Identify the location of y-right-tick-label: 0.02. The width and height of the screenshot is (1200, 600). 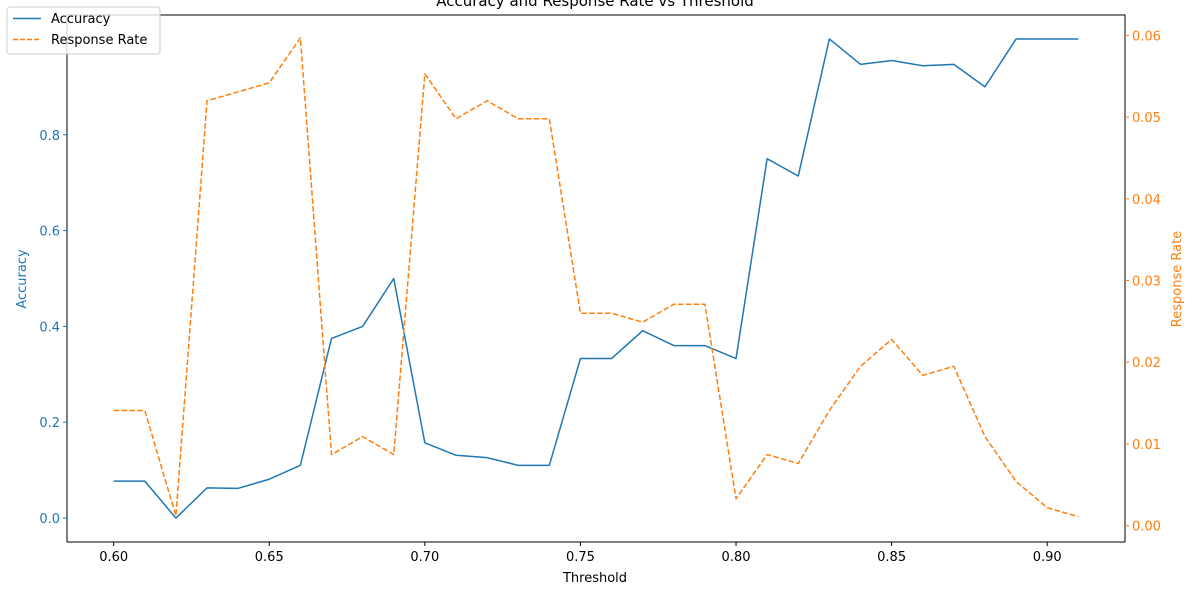
(1146, 363).